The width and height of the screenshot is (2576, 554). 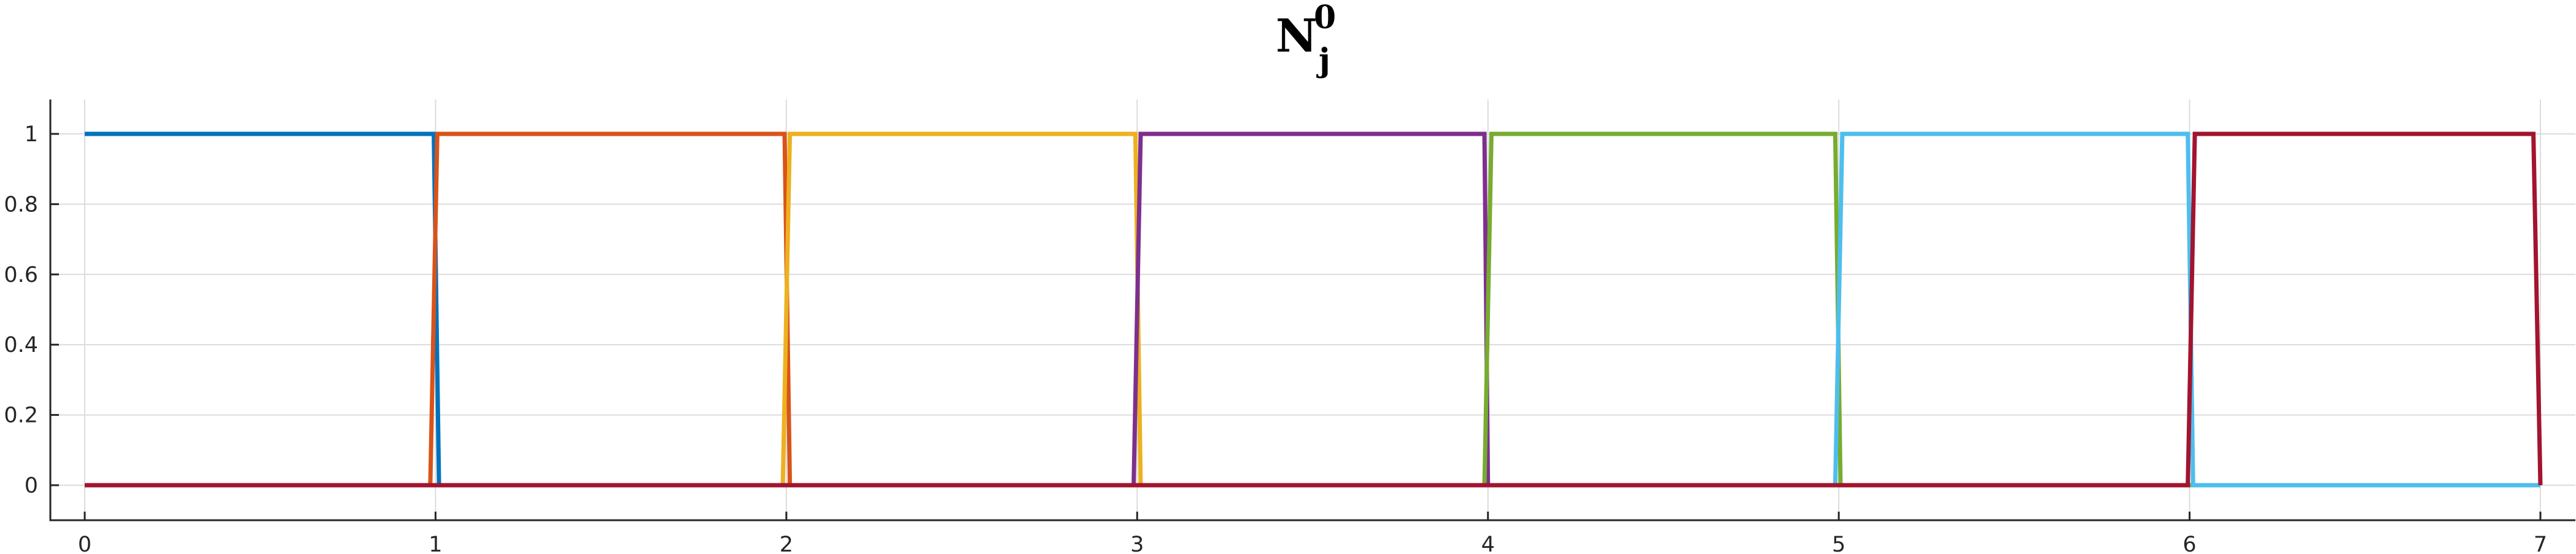 I want to click on x-tick-label: 0, so click(x=84, y=543).